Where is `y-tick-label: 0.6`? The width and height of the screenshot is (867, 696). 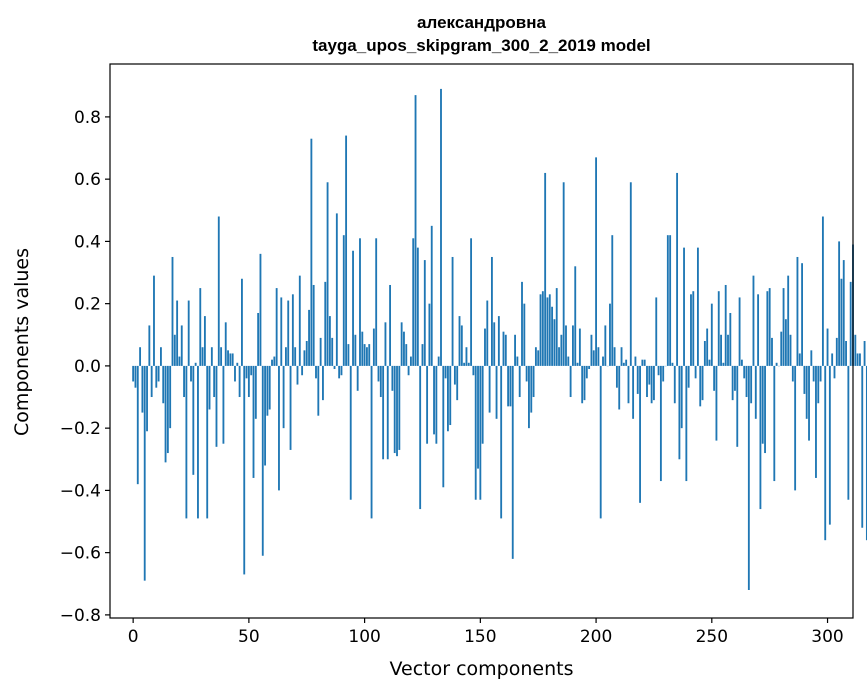 y-tick-label: 0.6 is located at coordinates (87, 180).